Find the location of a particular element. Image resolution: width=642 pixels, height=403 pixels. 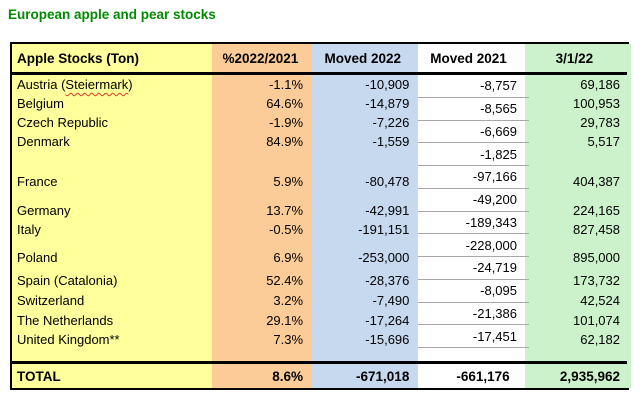

header-moved-2021: Moved 2021 is located at coordinates (468, 58).